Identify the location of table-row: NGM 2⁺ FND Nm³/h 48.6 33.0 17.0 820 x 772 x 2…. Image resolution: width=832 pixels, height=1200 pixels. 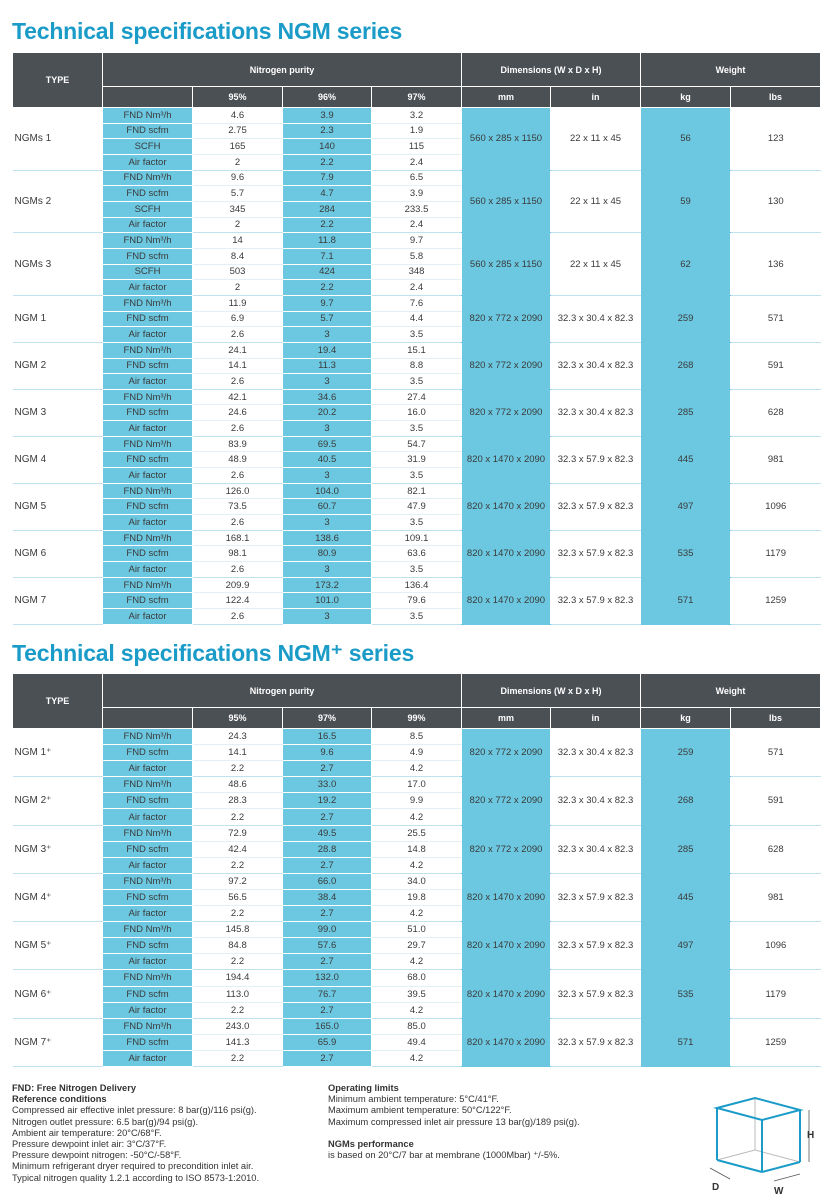
(416, 801).